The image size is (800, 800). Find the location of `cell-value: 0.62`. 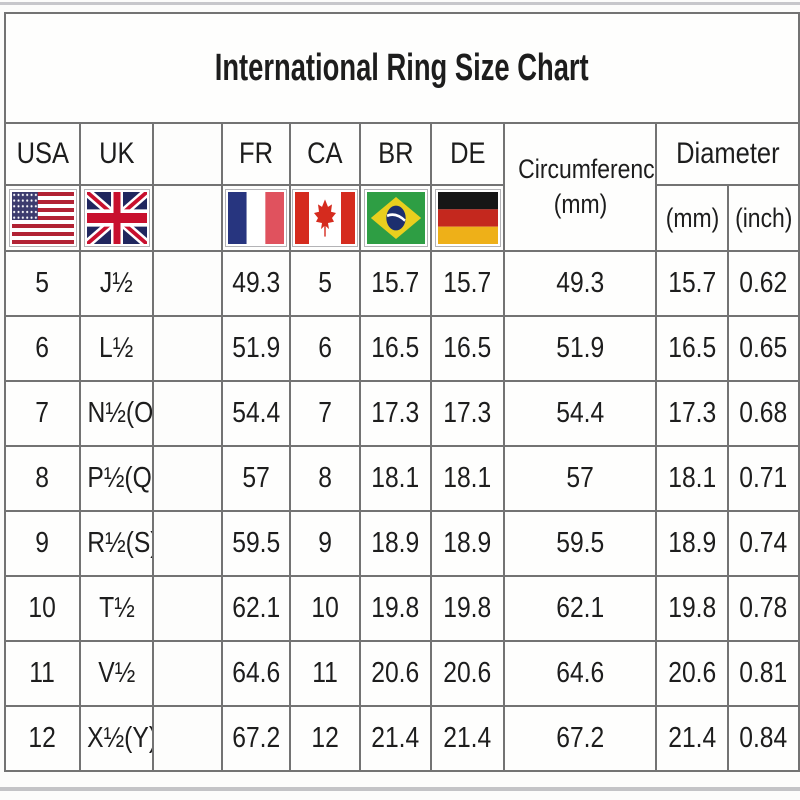

cell-value: 0.62 is located at coordinates (763, 283).